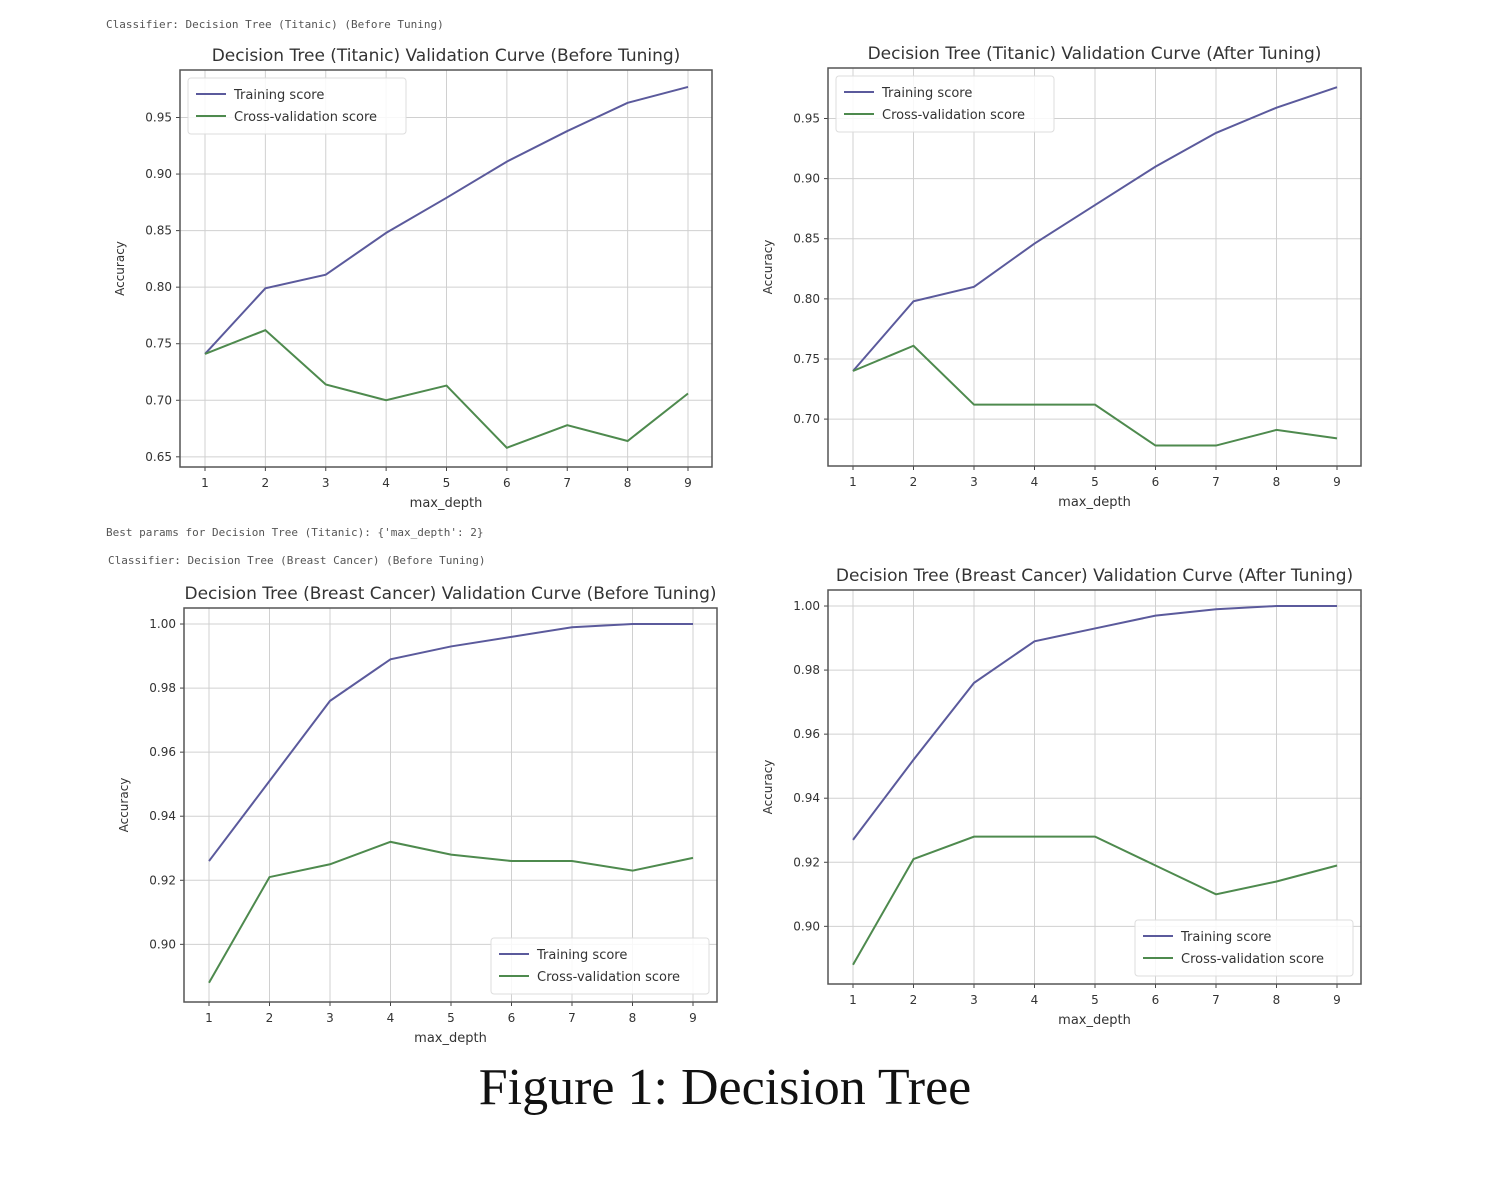  Describe the element at coordinates (806, 862) in the screenshot. I see `y-tick-label: 0.92` at that location.